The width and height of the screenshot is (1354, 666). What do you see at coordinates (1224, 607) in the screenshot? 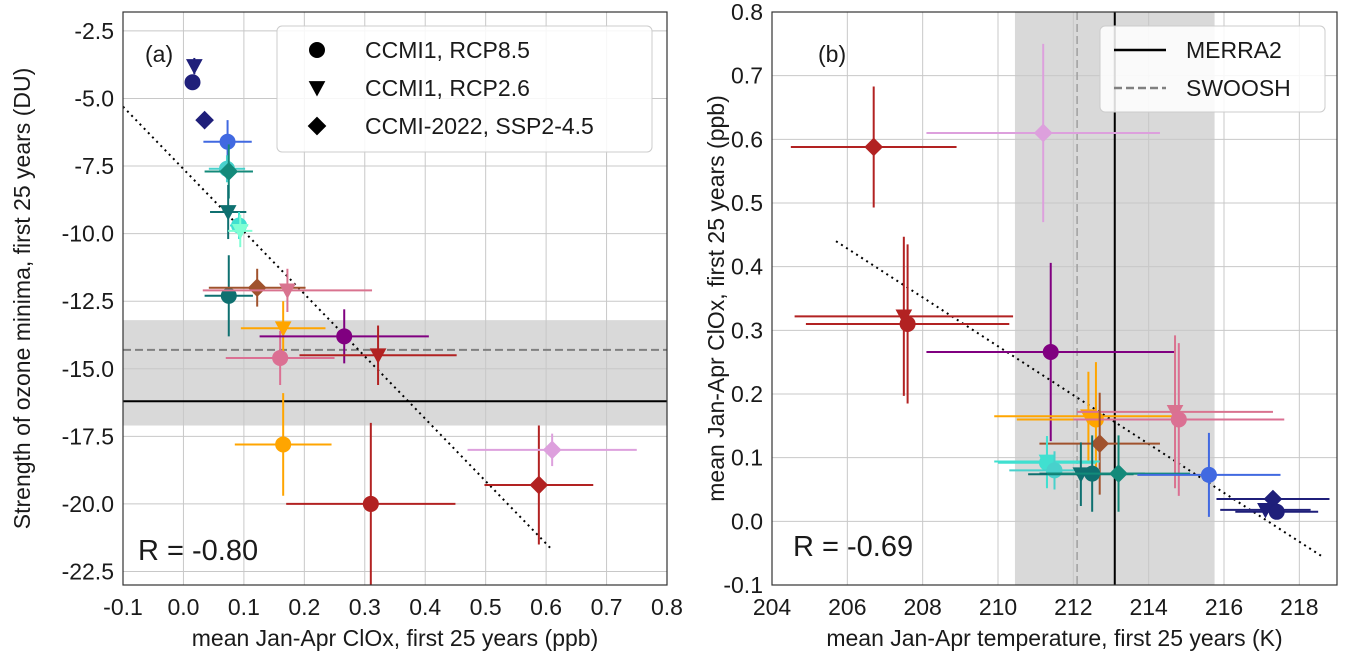
I see `x-tick-label: 216` at bounding box center [1224, 607].